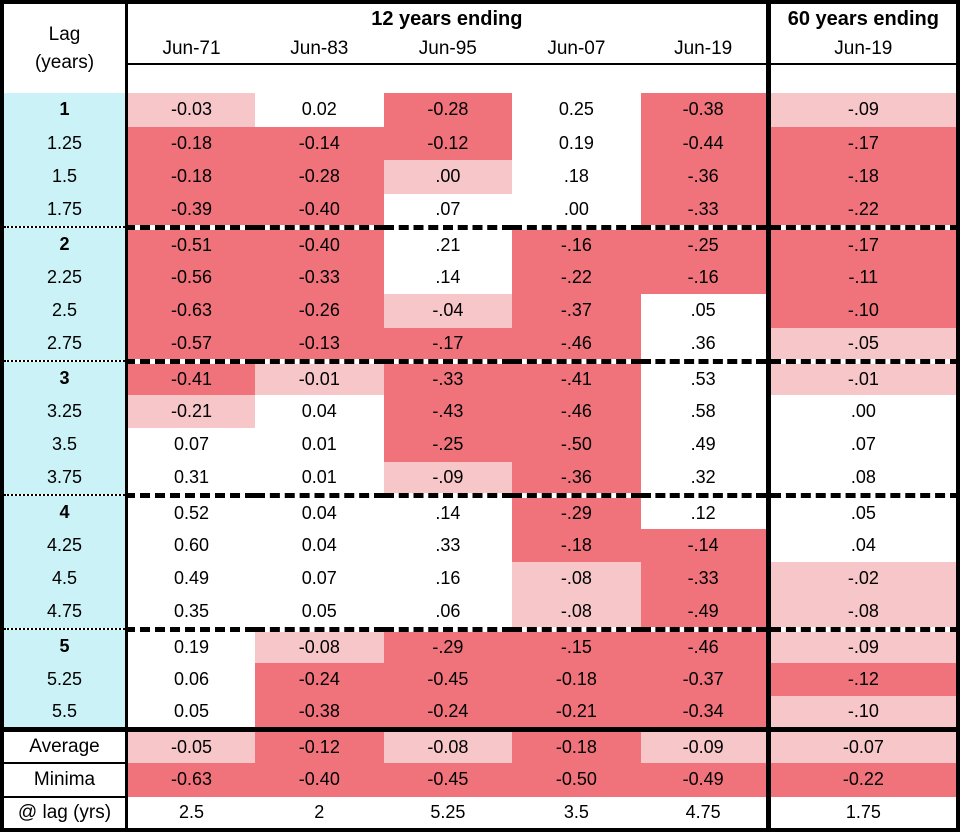  What do you see at coordinates (191, 745) in the screenshot?
I see `summary-cell: -0.05` at bounding box center [191, 745].